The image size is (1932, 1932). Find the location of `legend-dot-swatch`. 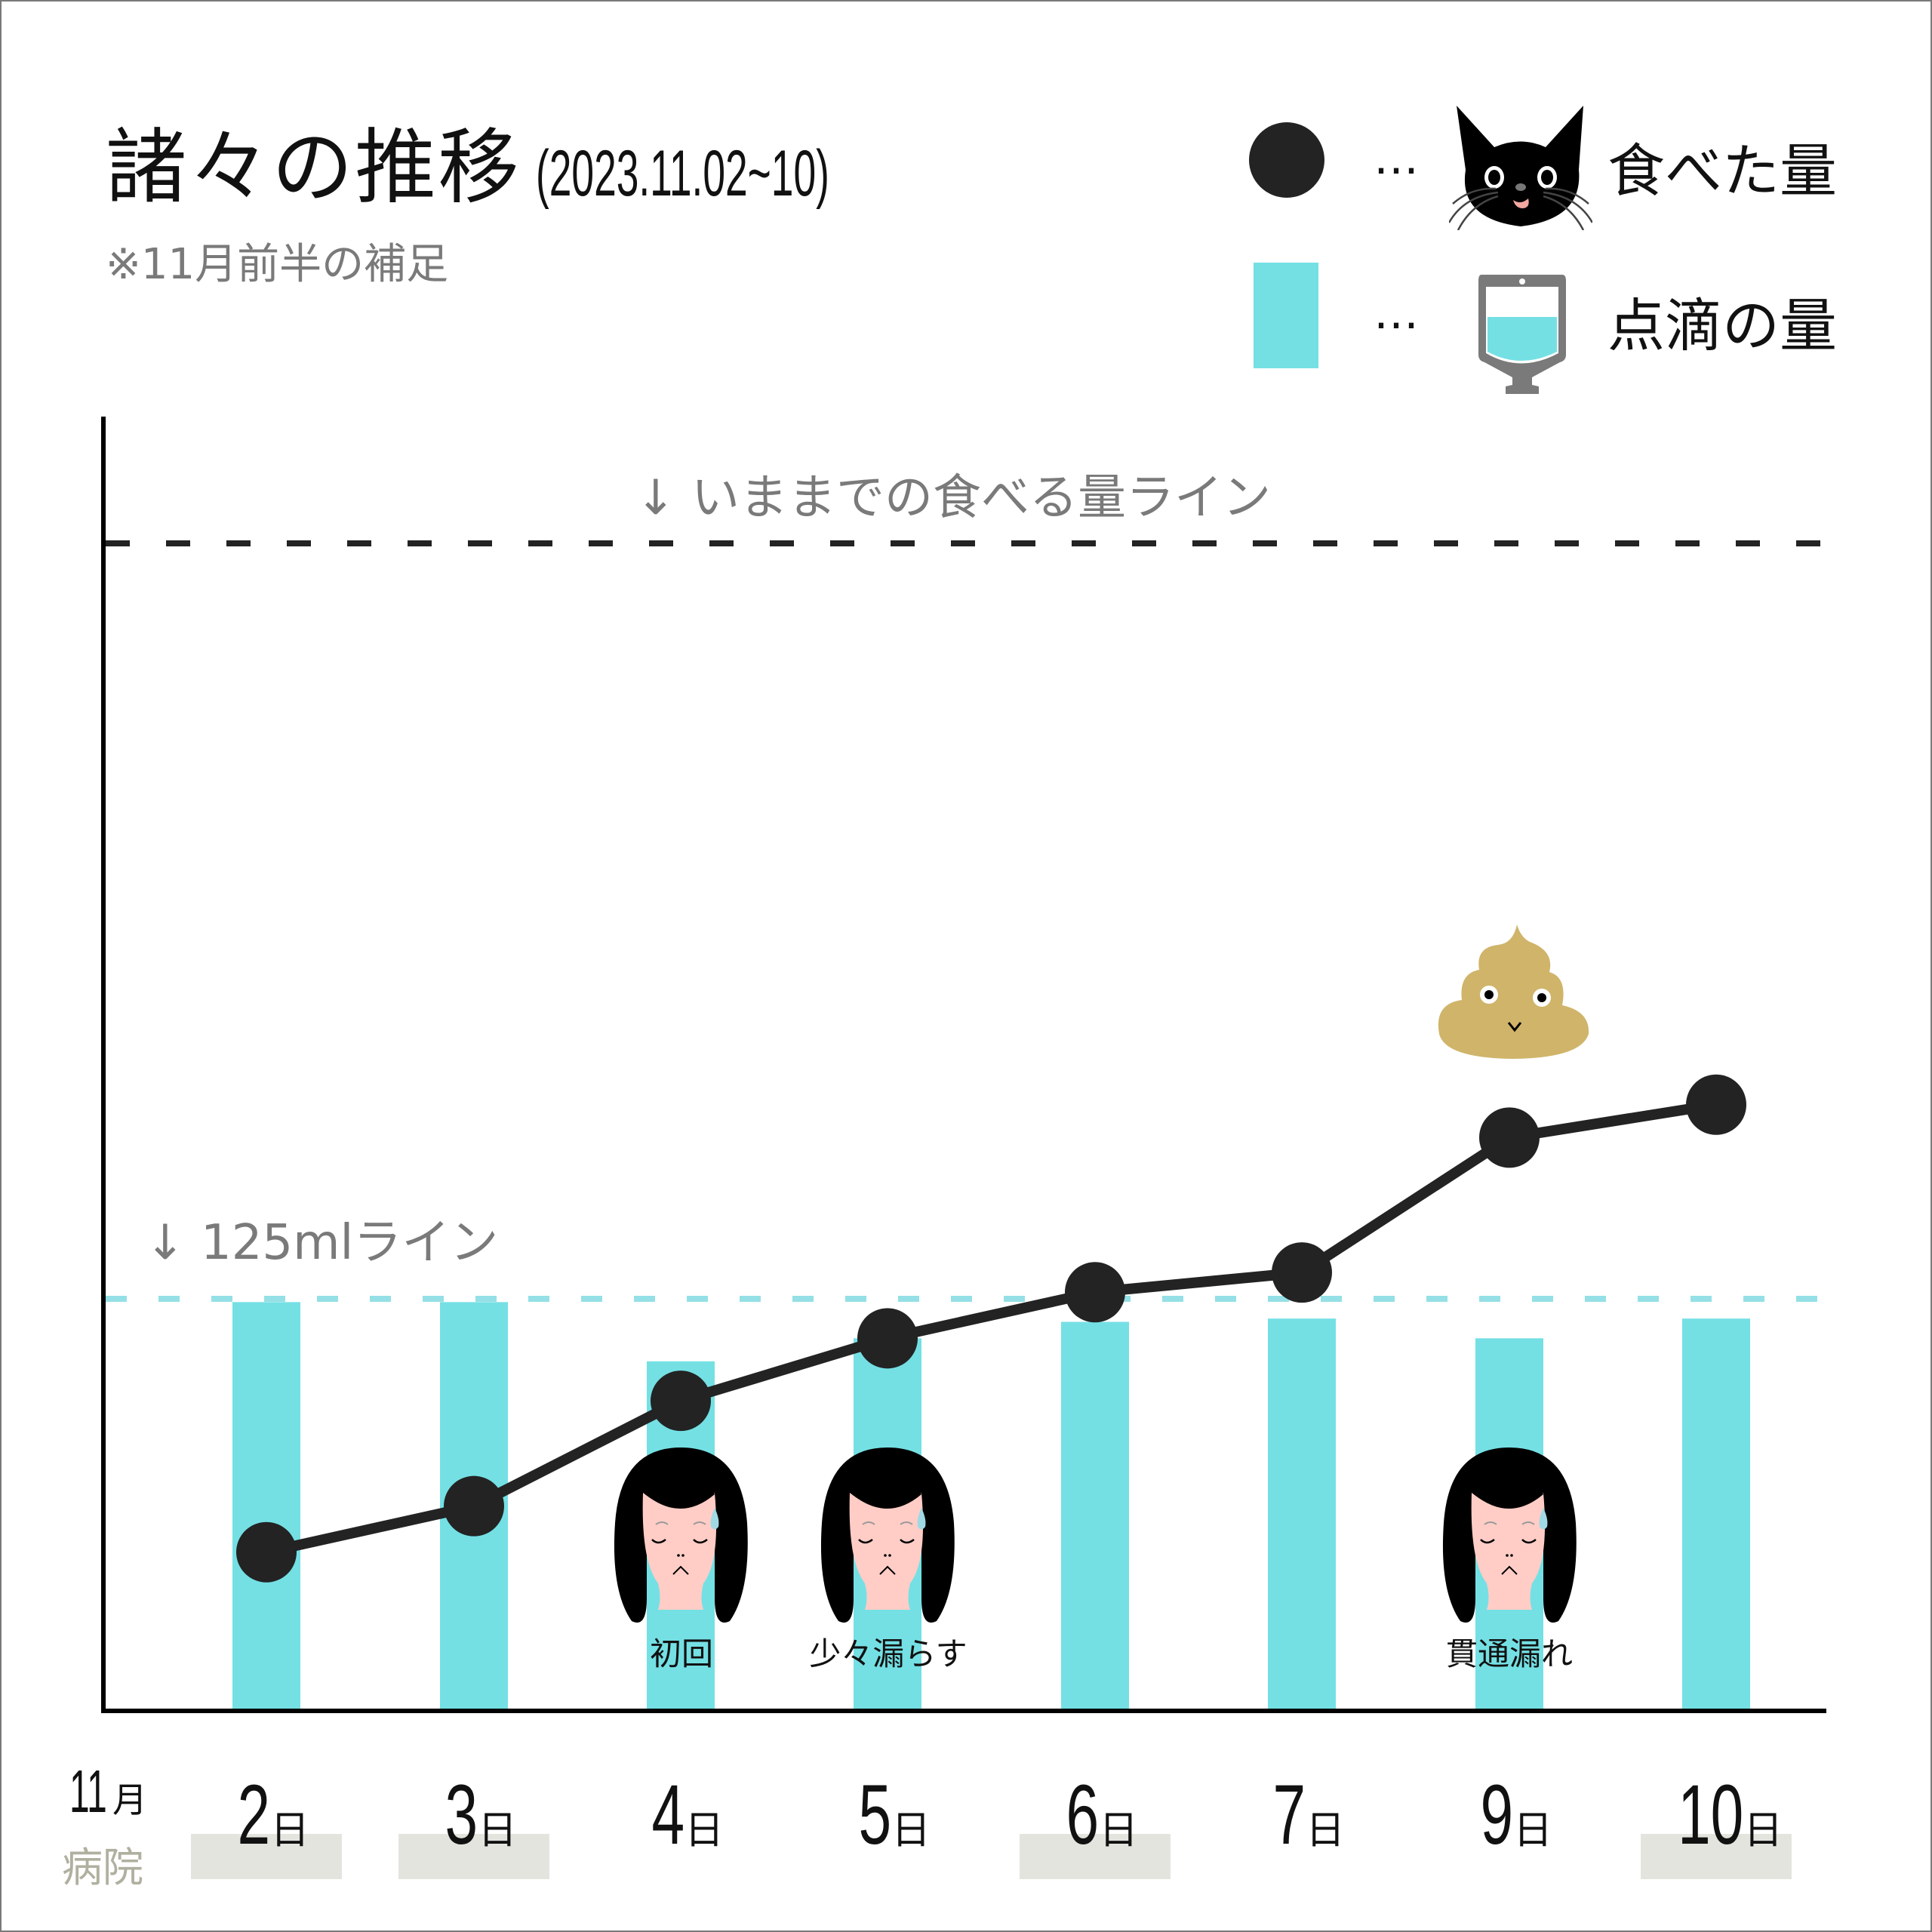

legend-dot-swatch is located at coordinates (1286, 160).